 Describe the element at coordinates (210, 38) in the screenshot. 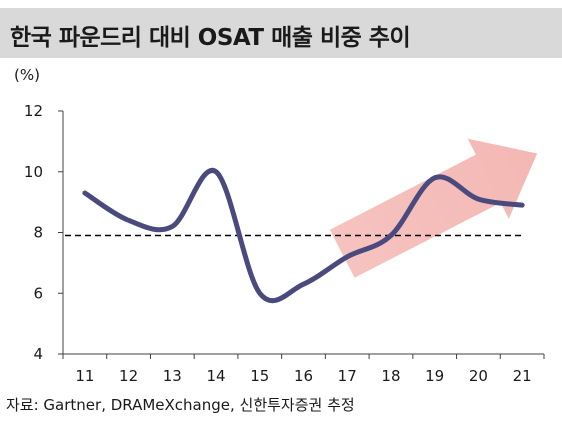

I see `chart-title: 한국 파운드리 대비 OSAT 매출 비중 추이` at that location.